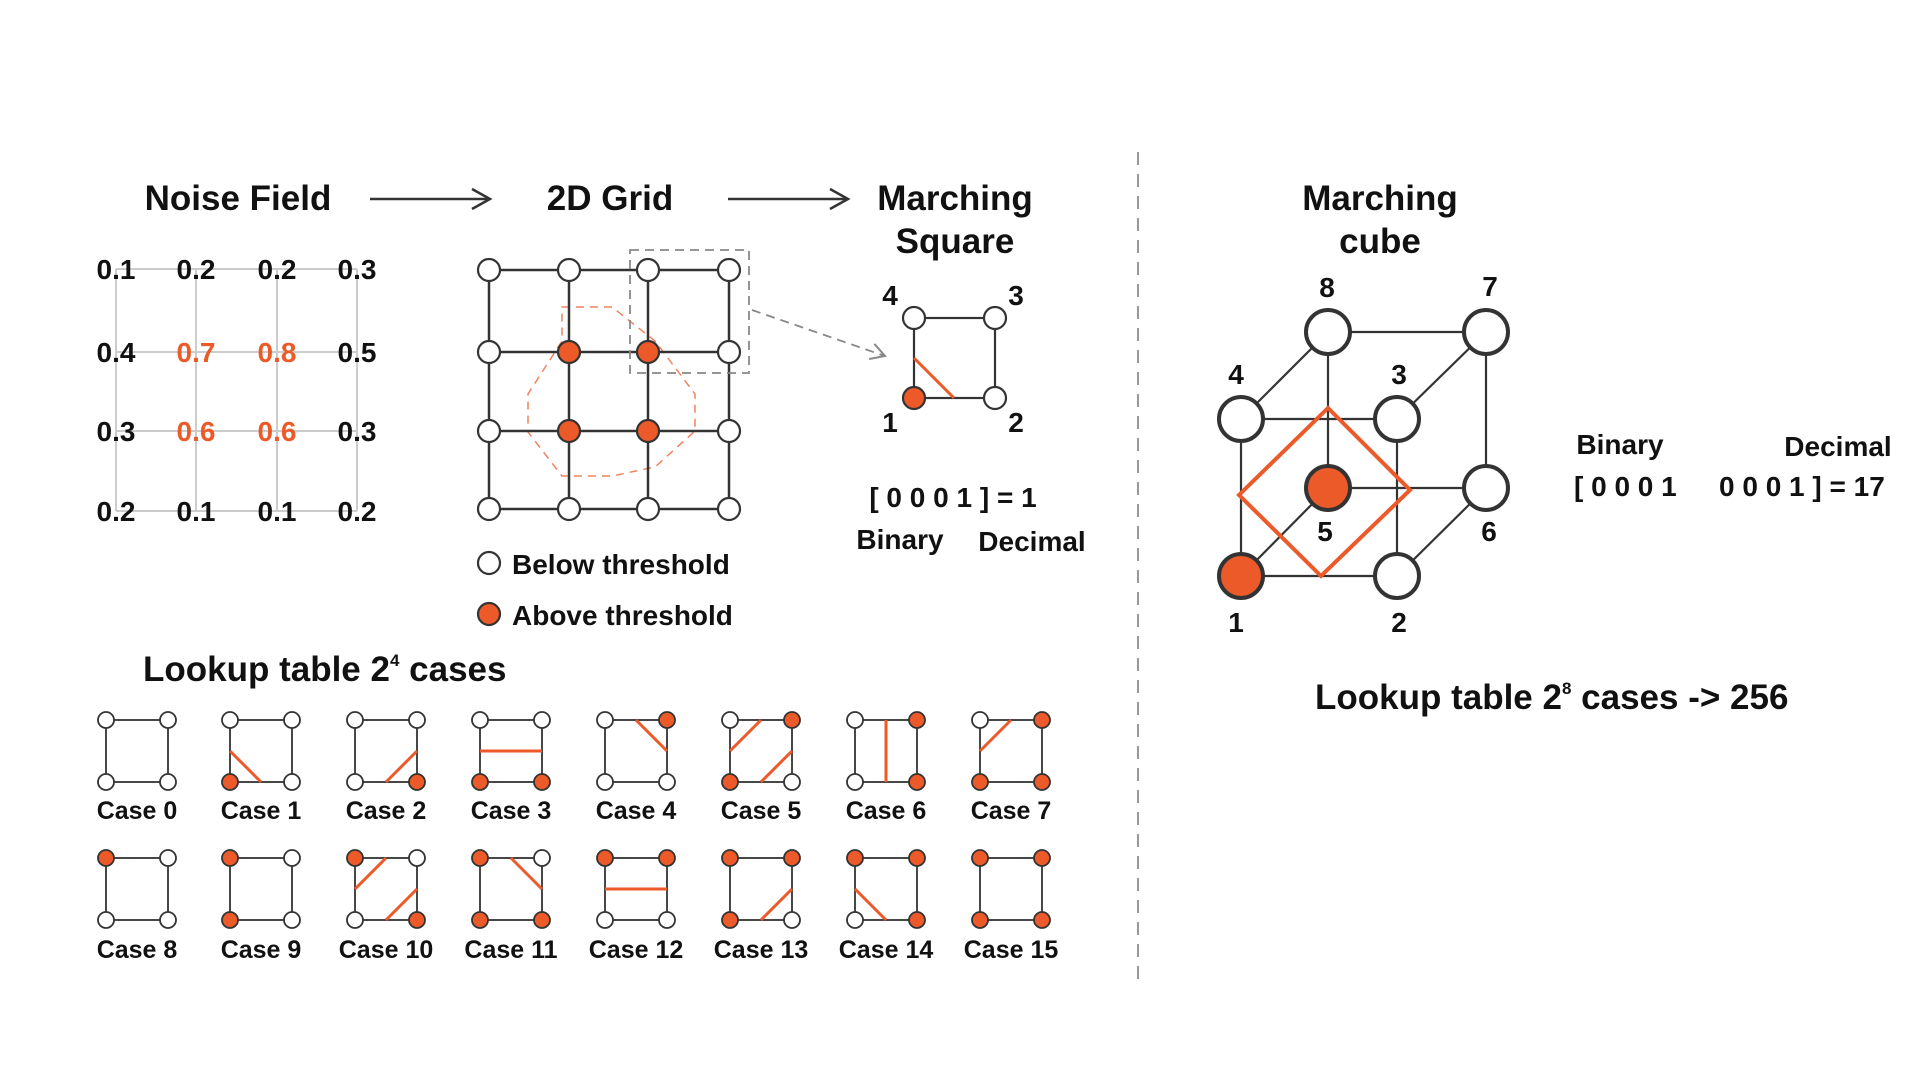 The height and width of the screenshot is (1080, 1920). Describe the element at coordinates (636, 950) in the screenshot. I see `case-label: Case 12` at that location.